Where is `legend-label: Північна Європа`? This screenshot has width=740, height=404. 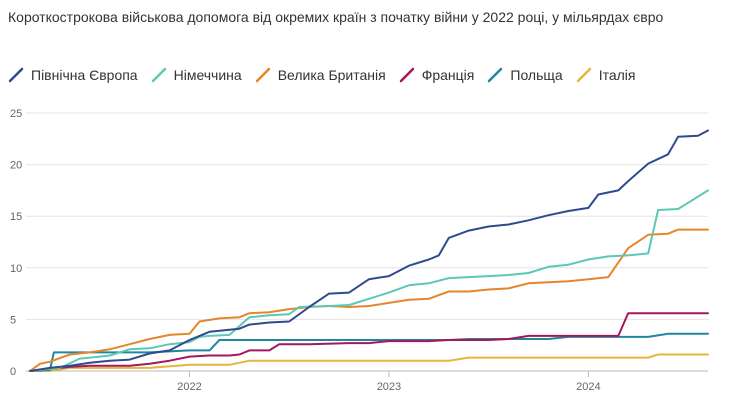
legend-label: Північна Європа is located at coordinates (84, 75).